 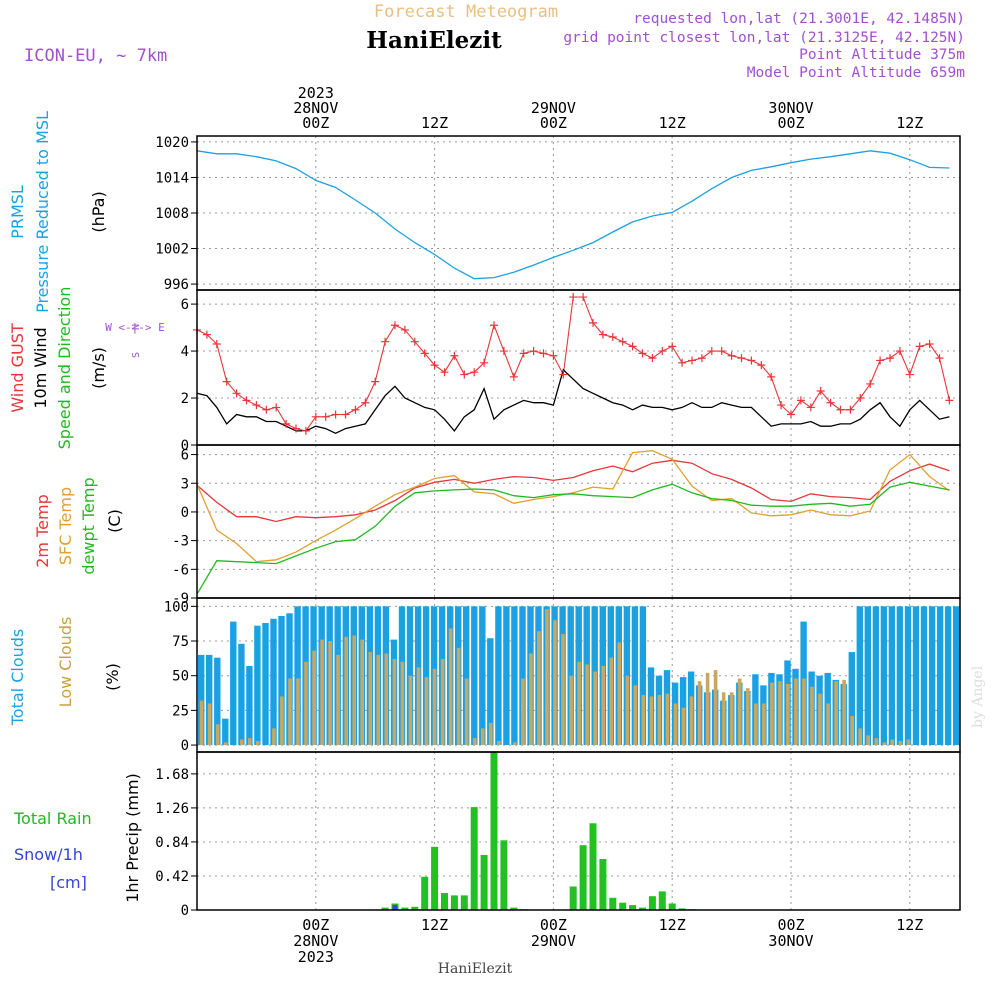 What do you see at coordinates (185, 352) in the screenshot?
I see `ytick-label-1-2: 4` at bounding box center [185, 352].